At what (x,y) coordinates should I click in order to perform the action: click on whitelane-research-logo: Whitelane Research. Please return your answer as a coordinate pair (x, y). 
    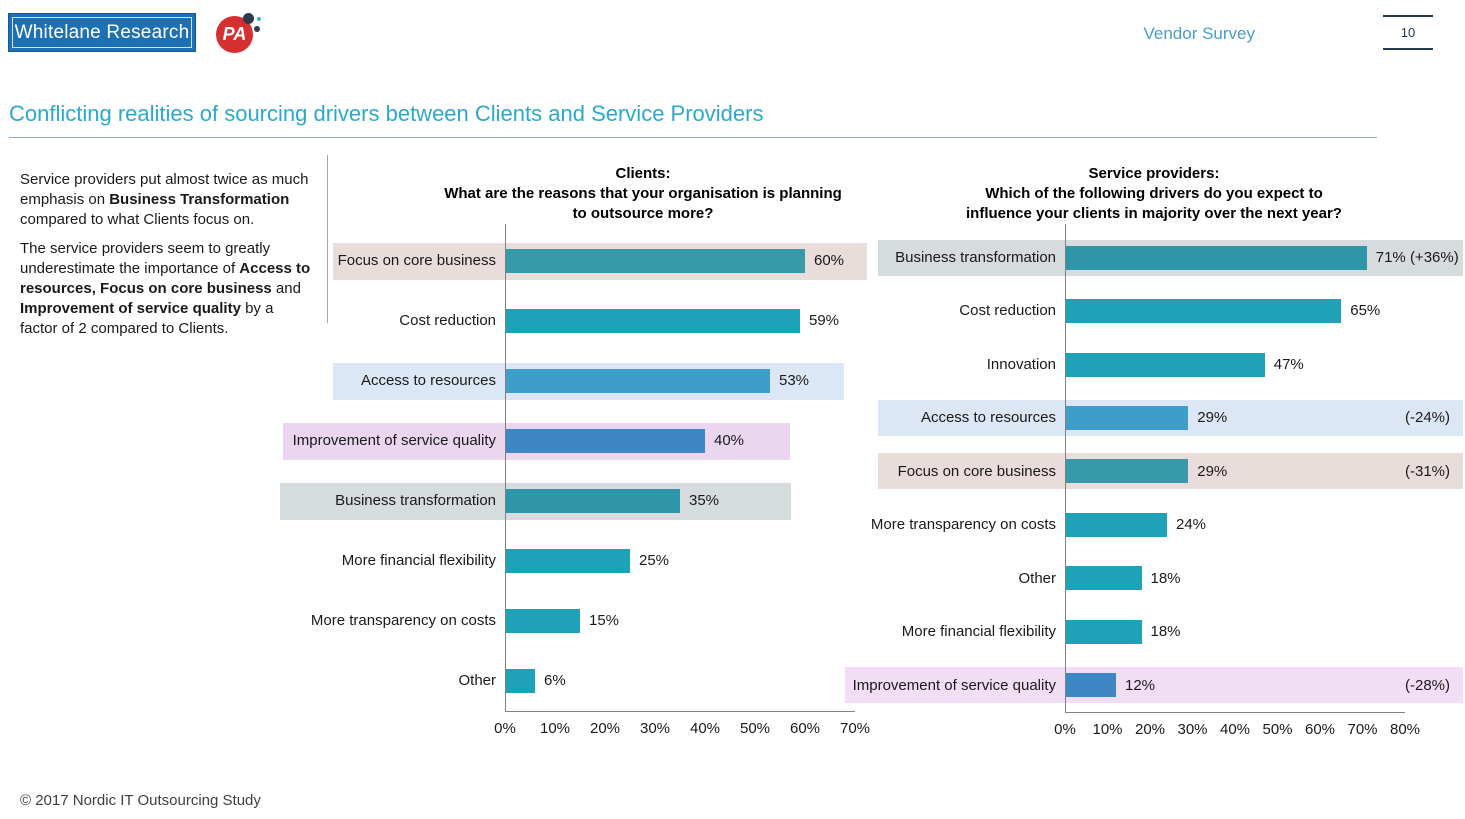
    Looking at the image, I should click on (102, 32).